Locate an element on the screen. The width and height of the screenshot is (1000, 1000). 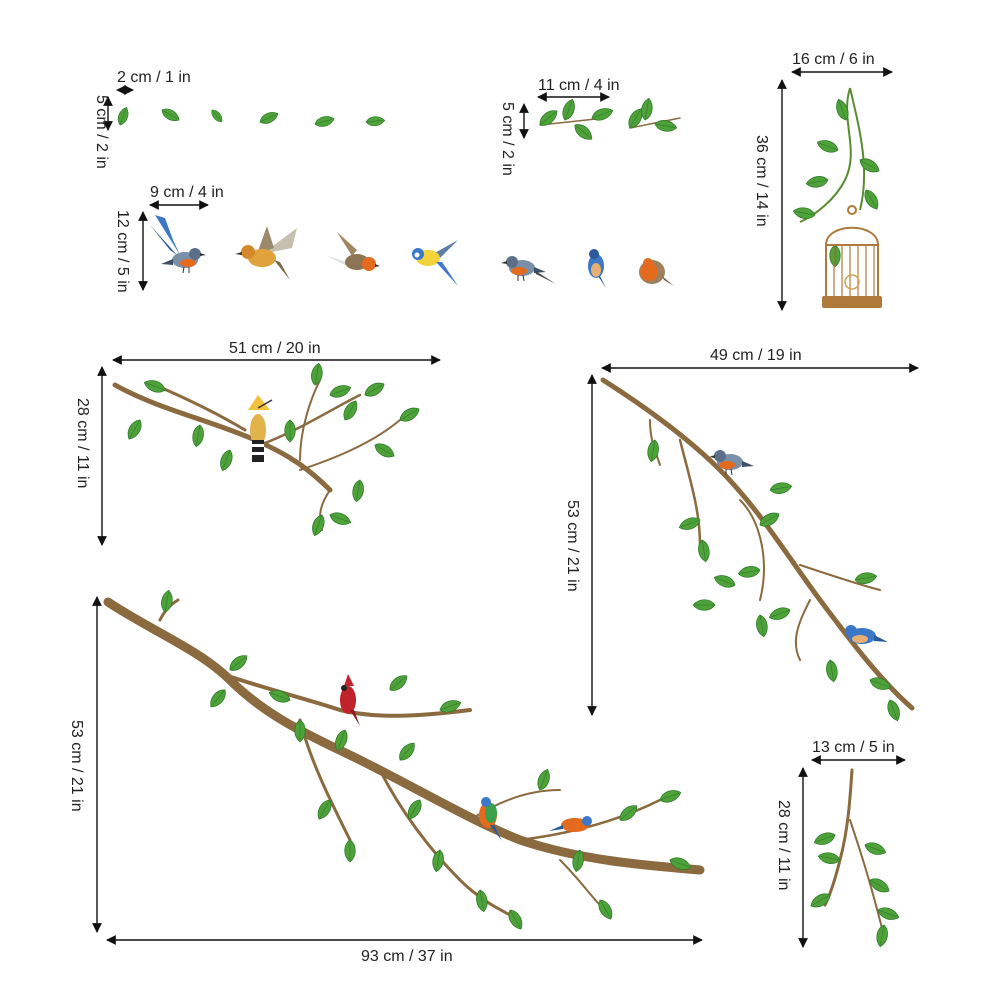
dimension-label: 13 cm / 5 in is located at coordinates (853, 747).